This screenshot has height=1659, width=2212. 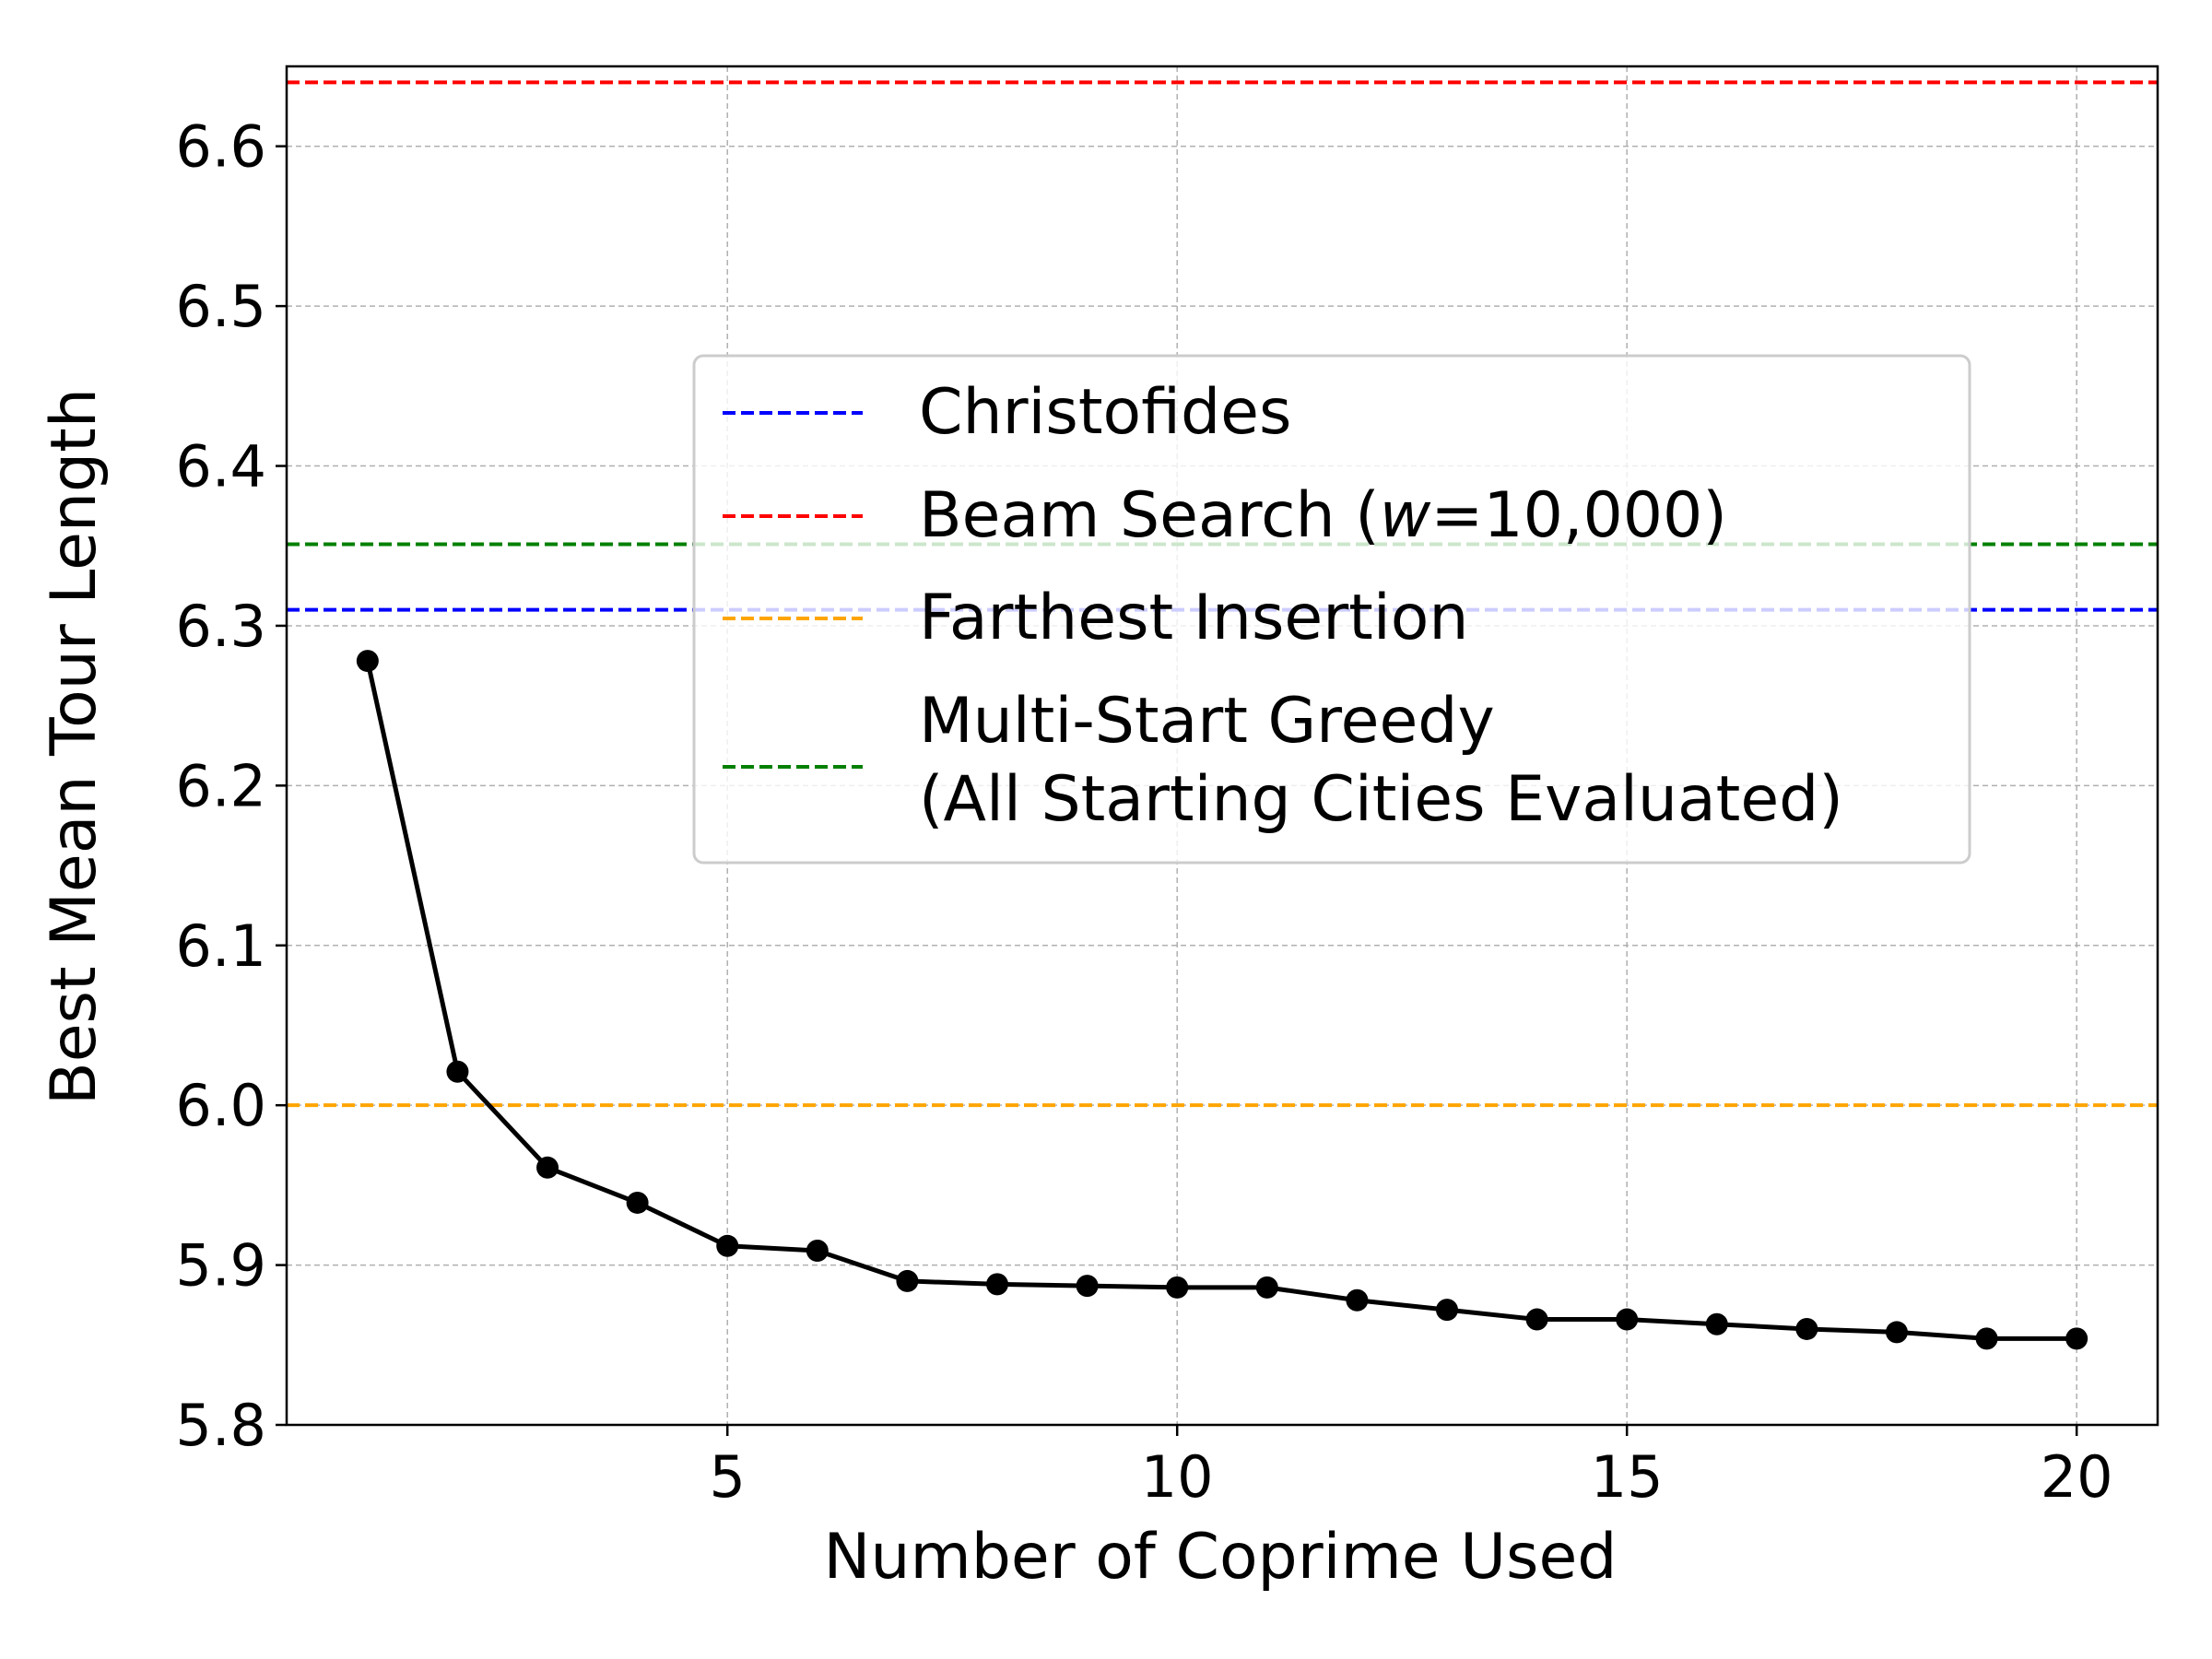 What do you see at coordinates (220, 626) in the screenshot?
I see `y-tick-label: 6.3` at bounding box center [220, 626].